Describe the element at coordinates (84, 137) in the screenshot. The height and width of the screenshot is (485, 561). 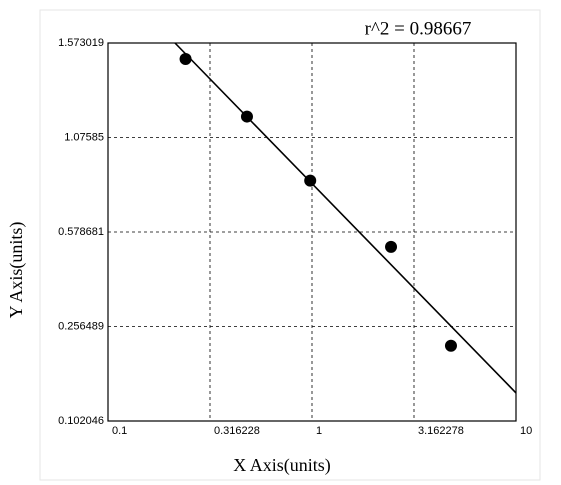
I see `y-tick-label: 1.07585` at that location.